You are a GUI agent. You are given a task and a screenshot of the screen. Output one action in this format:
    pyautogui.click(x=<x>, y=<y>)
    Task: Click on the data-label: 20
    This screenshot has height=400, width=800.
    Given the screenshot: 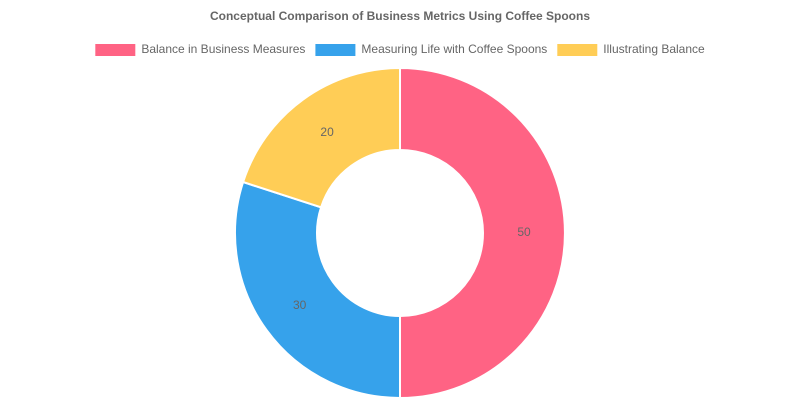 What is the action you would take?
    pyautogui.click(x=327, y=132)
    